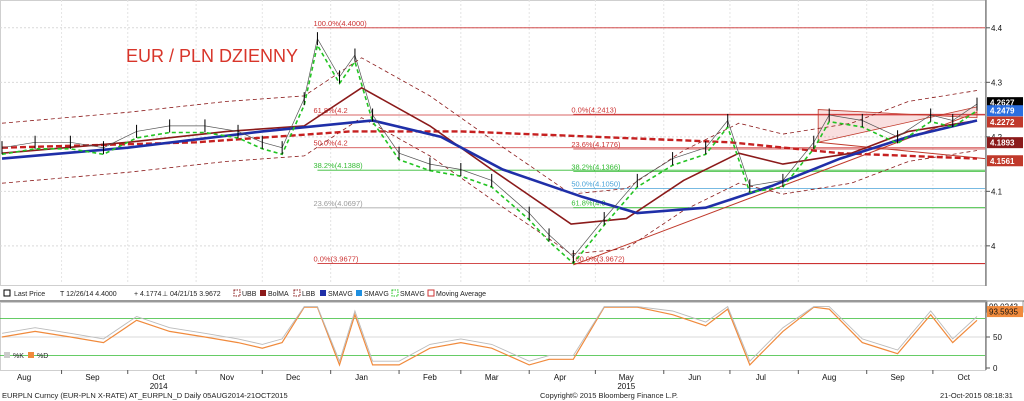  I want to click on x-tick-label-0: Aug, so click(24, 377).